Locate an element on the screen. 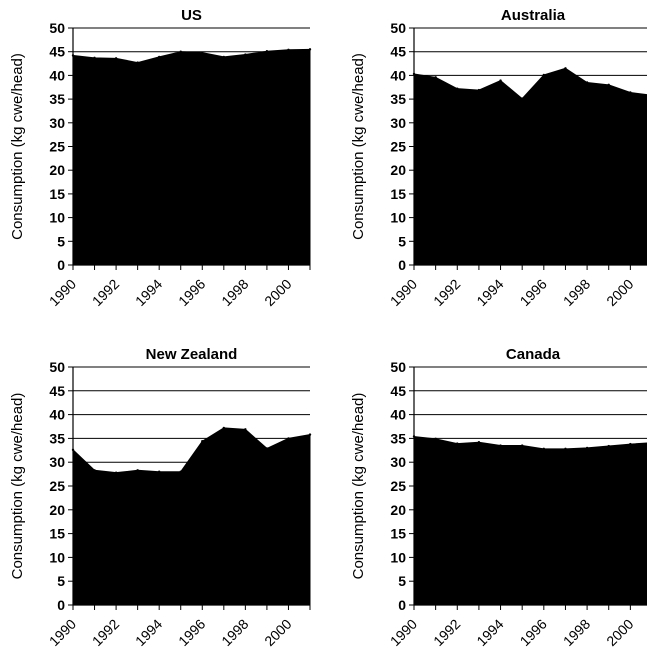 The width and height of the screenshot is (647, 664). chart-title: US is located at coordinates (191, 15).